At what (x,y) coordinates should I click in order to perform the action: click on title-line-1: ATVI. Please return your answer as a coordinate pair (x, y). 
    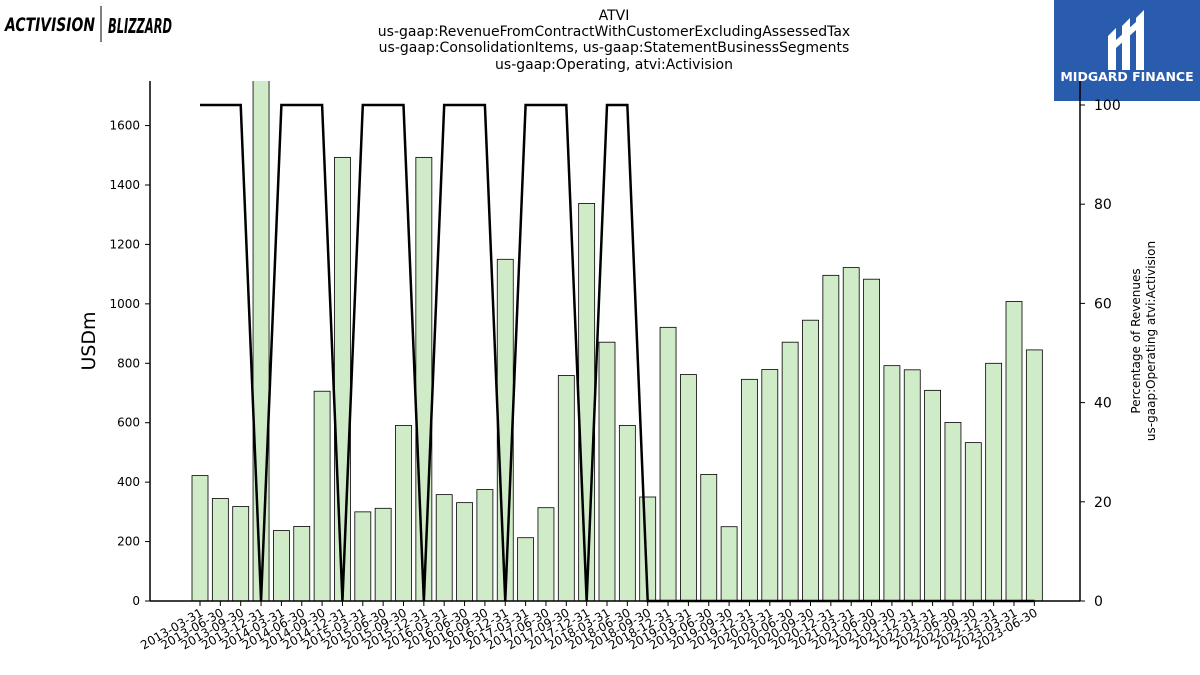
    Looking at the image, I should click on (614, 16).